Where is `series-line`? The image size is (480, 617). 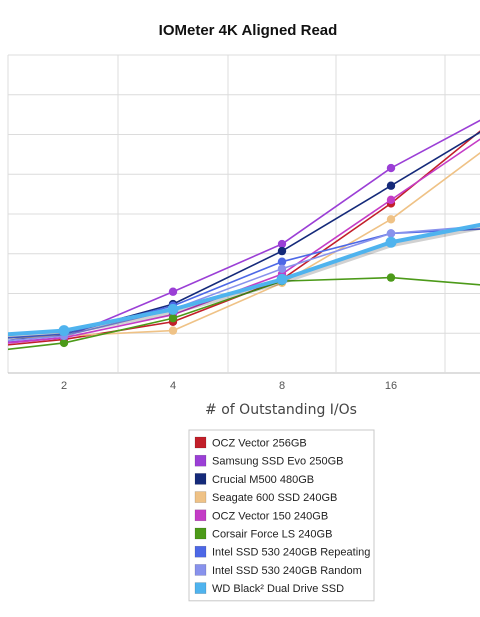 series-line is located at coordinates (244, 313).